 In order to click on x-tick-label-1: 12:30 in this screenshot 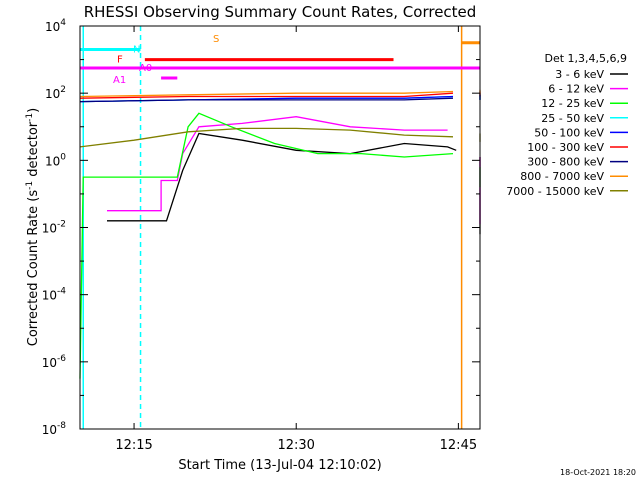, I will do `click(295, 445)`.